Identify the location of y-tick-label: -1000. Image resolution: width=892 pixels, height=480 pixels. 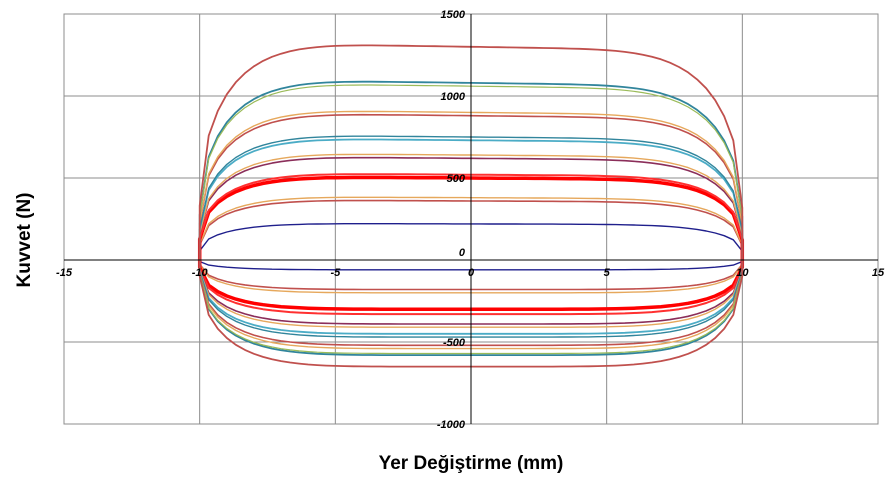
(451, 425).